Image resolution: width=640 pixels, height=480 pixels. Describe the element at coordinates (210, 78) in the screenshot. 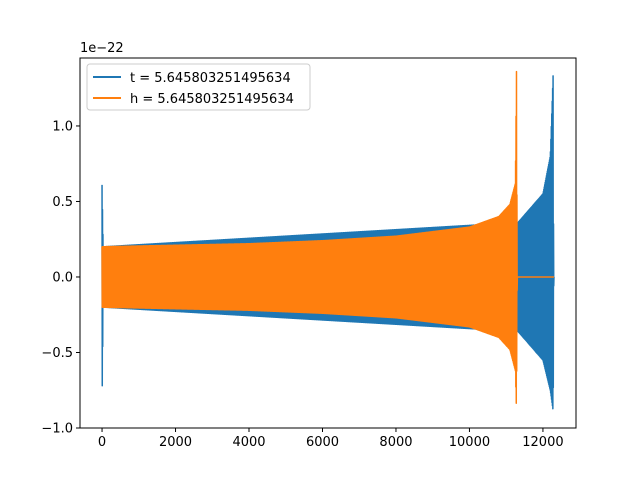

I see `legend-label-series-1: t = 5.645803251495634` at that location.